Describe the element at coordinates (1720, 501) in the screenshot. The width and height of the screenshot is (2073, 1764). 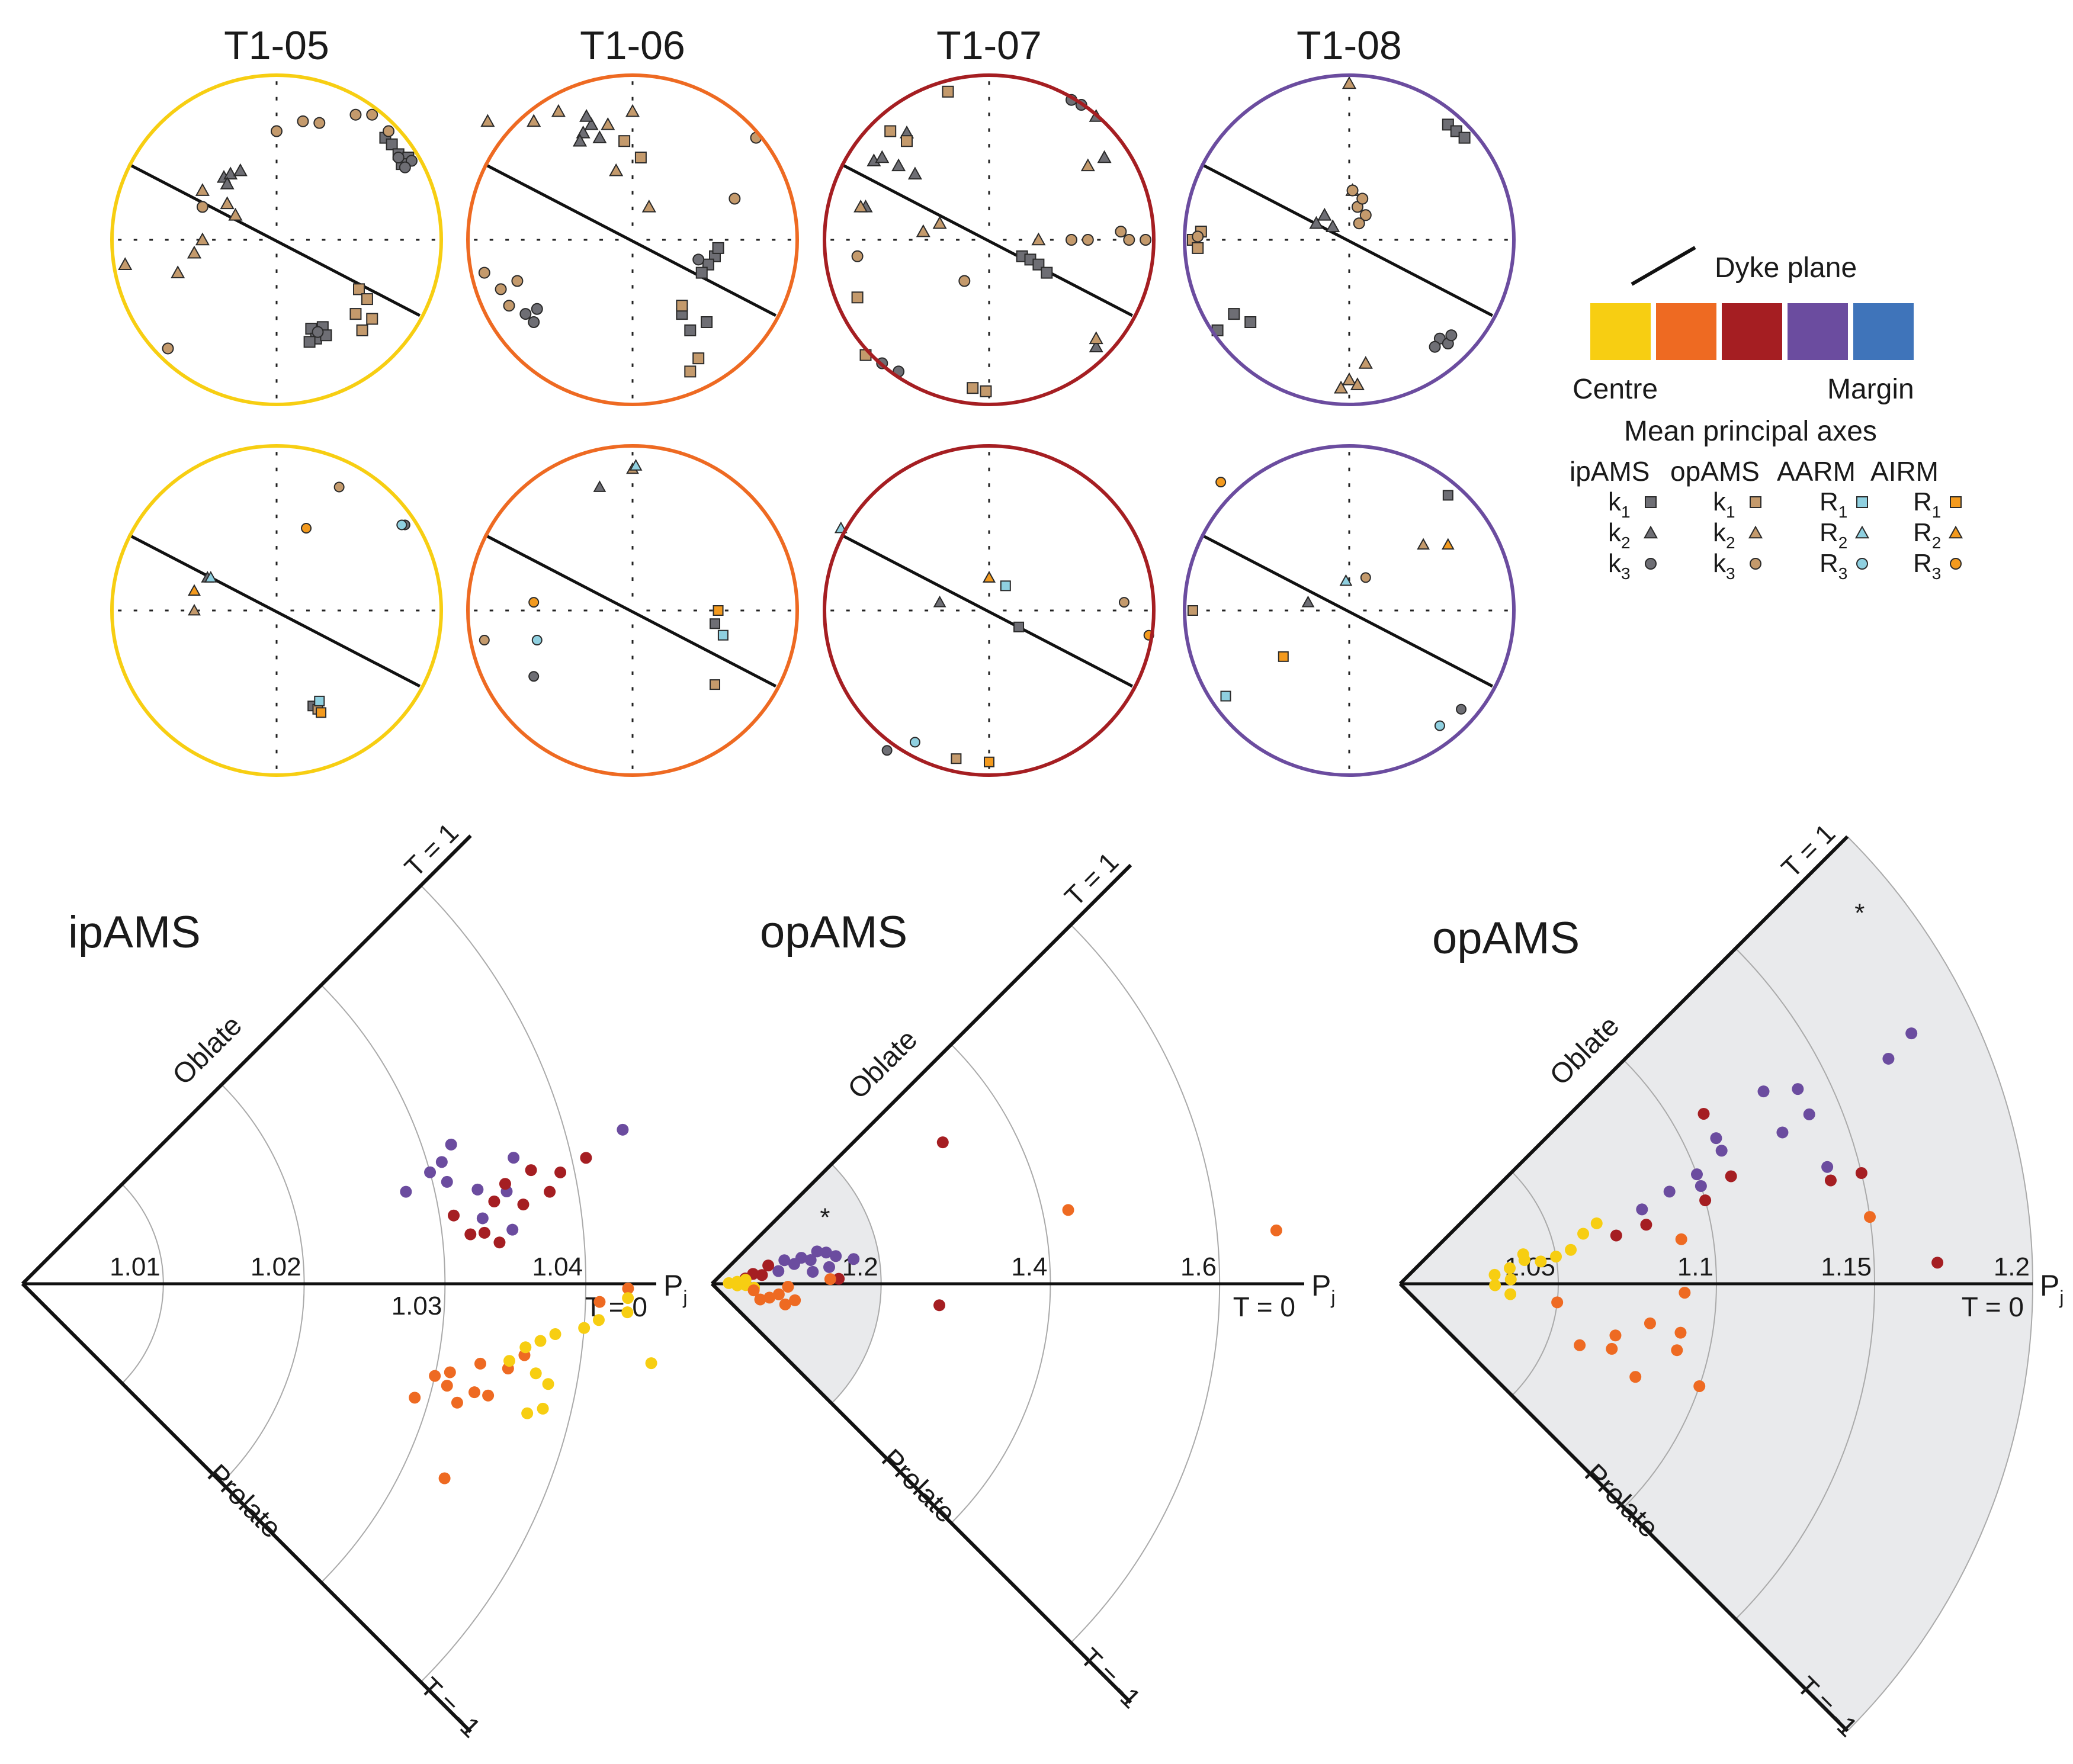
I see `axis-letter: k` at that location.